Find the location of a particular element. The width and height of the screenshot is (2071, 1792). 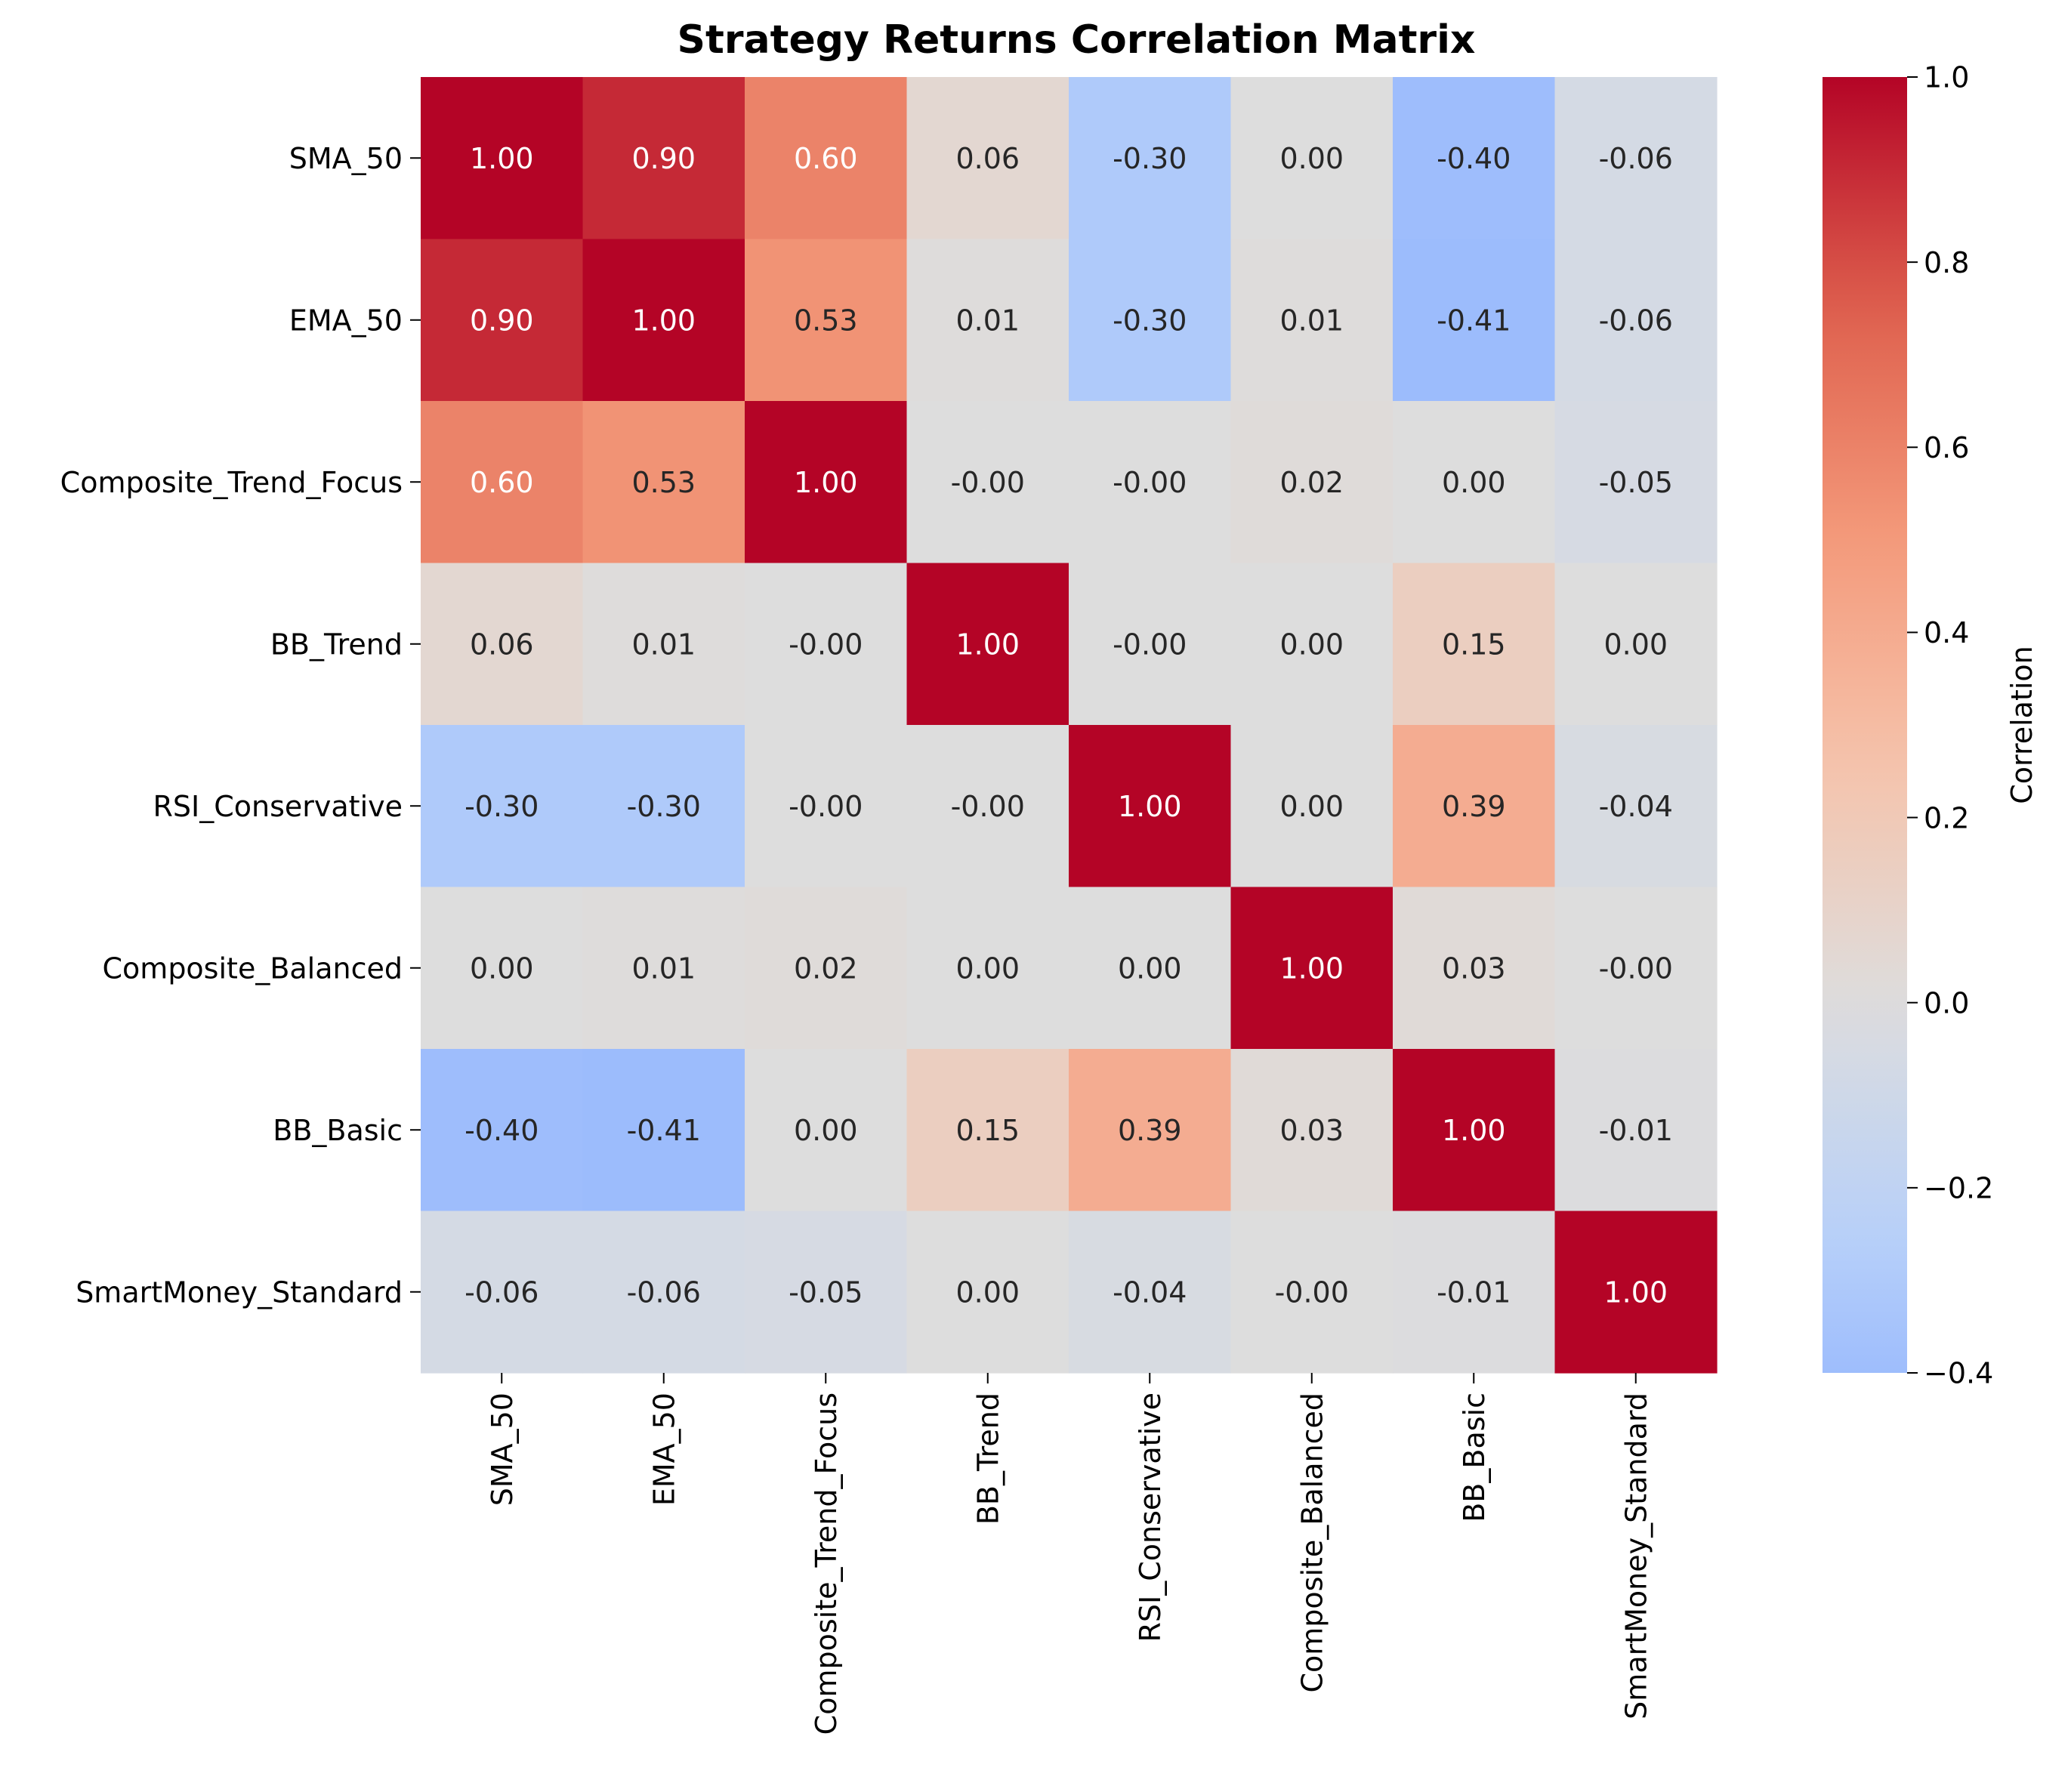

heatmap-cell-r1-c1 is located at coordinates (663, 320).